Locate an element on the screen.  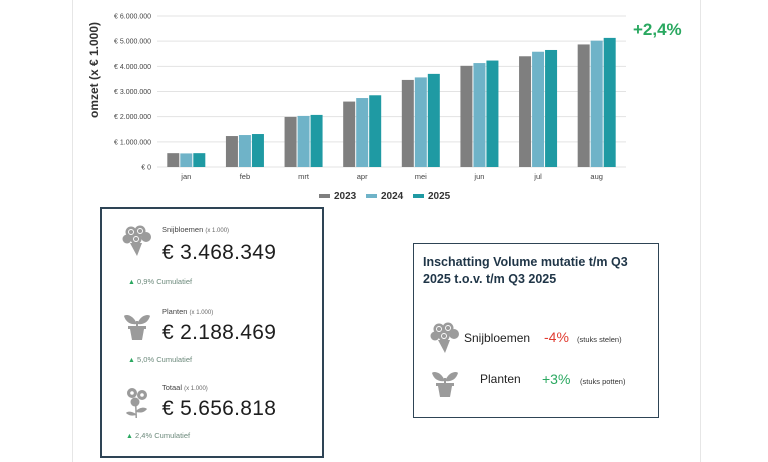
metric-label: Totaal (x 1.000) is located at coordinates (185, 387).